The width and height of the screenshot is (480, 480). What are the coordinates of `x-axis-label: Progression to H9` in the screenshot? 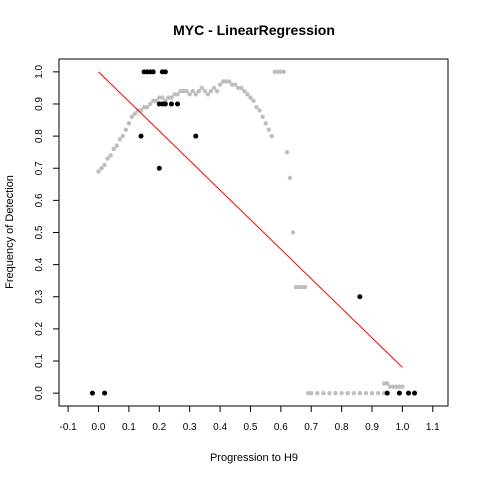 It's located at (254, 458).